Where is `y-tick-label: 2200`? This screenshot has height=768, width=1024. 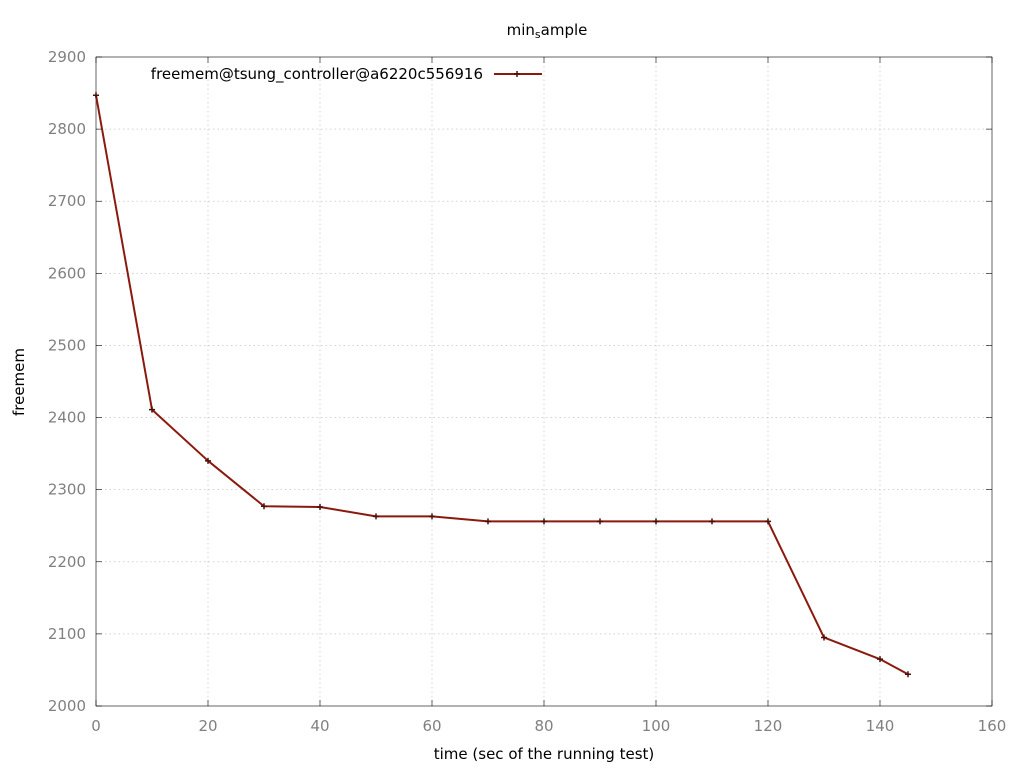
y-tick-label: 2200 is located at coordinates (67, 562).